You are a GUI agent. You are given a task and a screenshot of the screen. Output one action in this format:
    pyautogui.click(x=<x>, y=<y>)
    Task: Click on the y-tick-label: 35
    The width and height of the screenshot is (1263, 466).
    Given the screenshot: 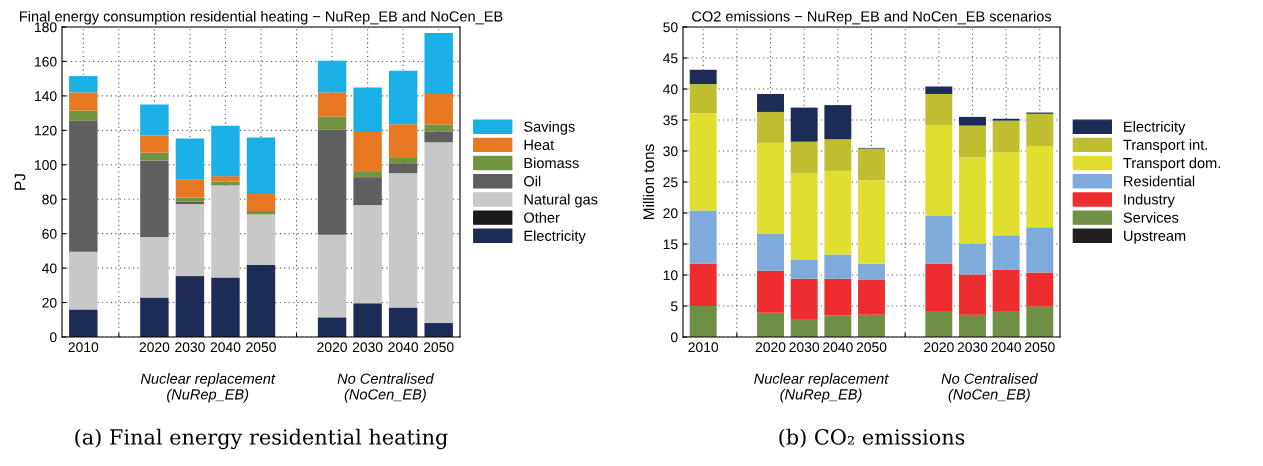 What is the action you would take?
    pyautogui.click(x=670, y=120)
    